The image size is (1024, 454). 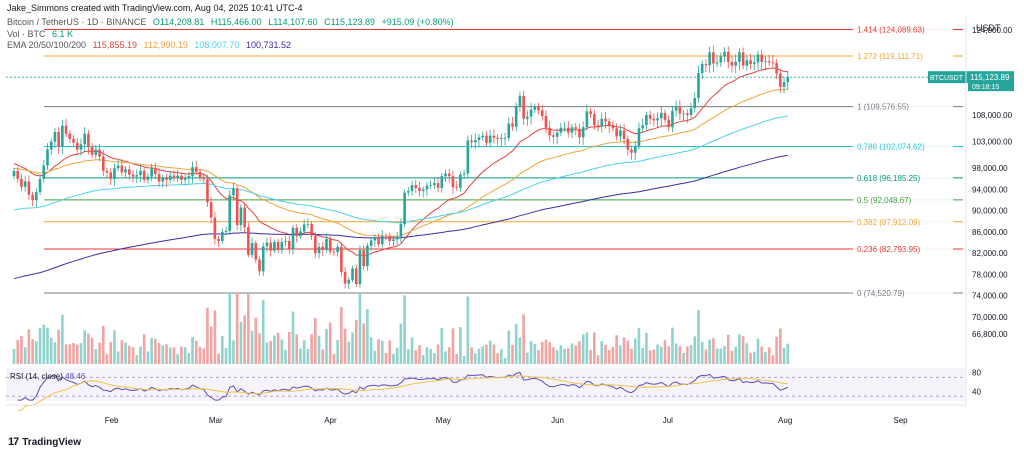 I want to click on symbol-badge-text: BTCUSDT, so click(x=947, y=78).